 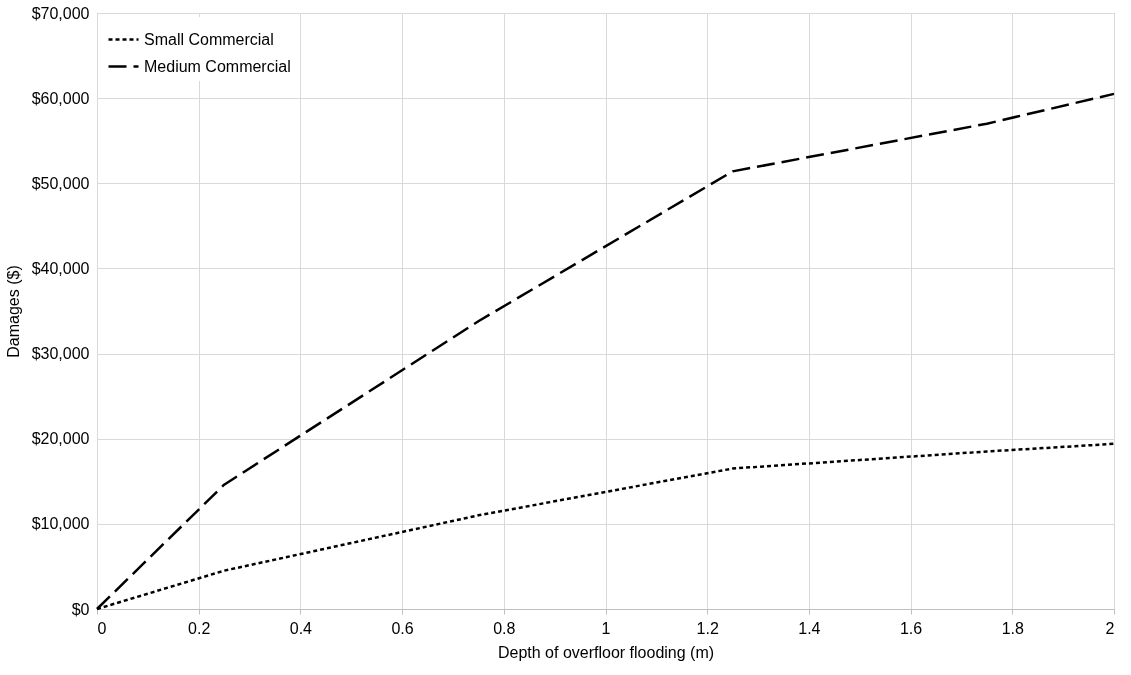 I want to click on y-tick-label: $60,000, so click(x=60, y=98).